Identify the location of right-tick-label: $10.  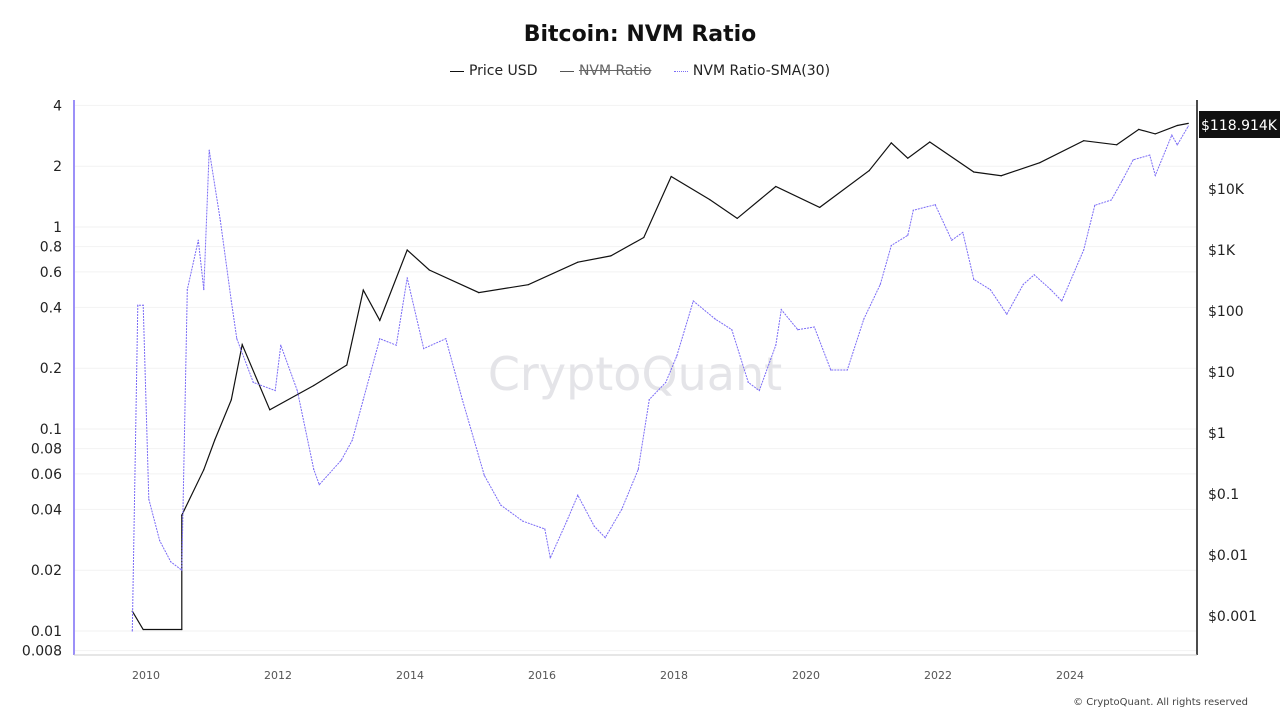
(1221, 373).